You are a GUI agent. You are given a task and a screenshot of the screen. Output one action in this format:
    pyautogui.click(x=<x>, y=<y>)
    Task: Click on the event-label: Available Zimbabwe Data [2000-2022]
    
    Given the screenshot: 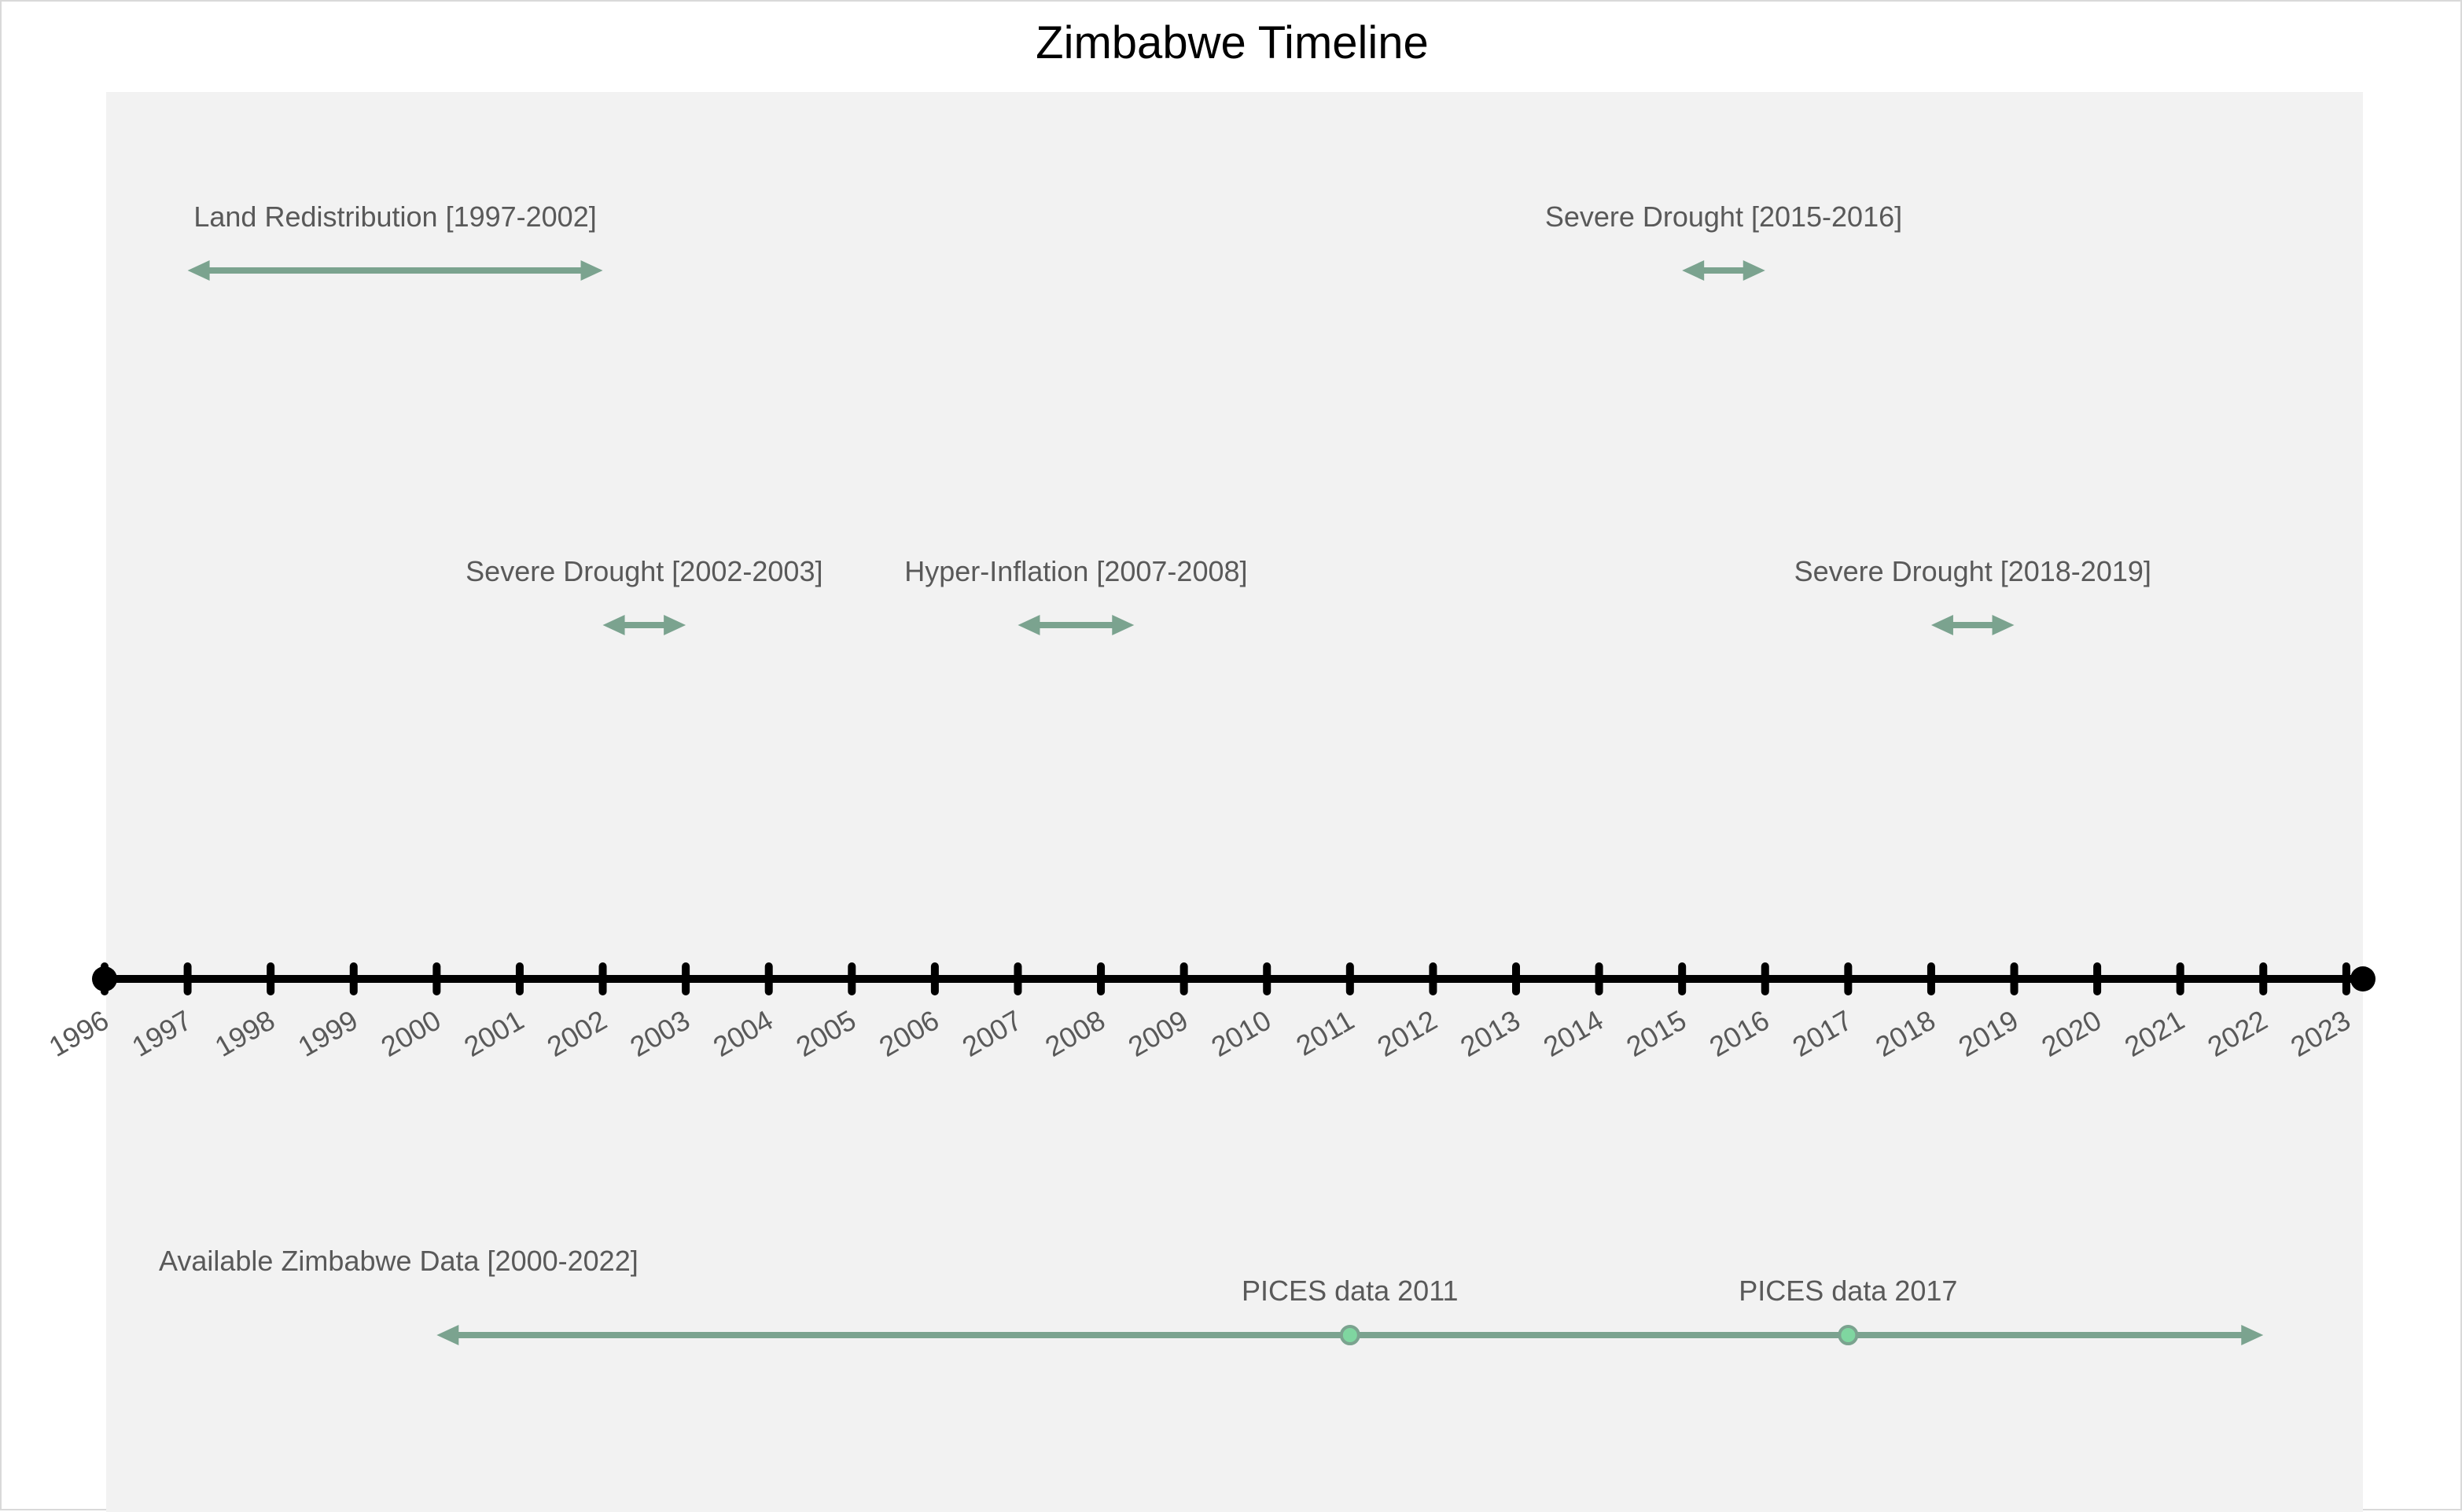 What is the action you would take?
    pyautogui.click(x=399, y=1261)
    